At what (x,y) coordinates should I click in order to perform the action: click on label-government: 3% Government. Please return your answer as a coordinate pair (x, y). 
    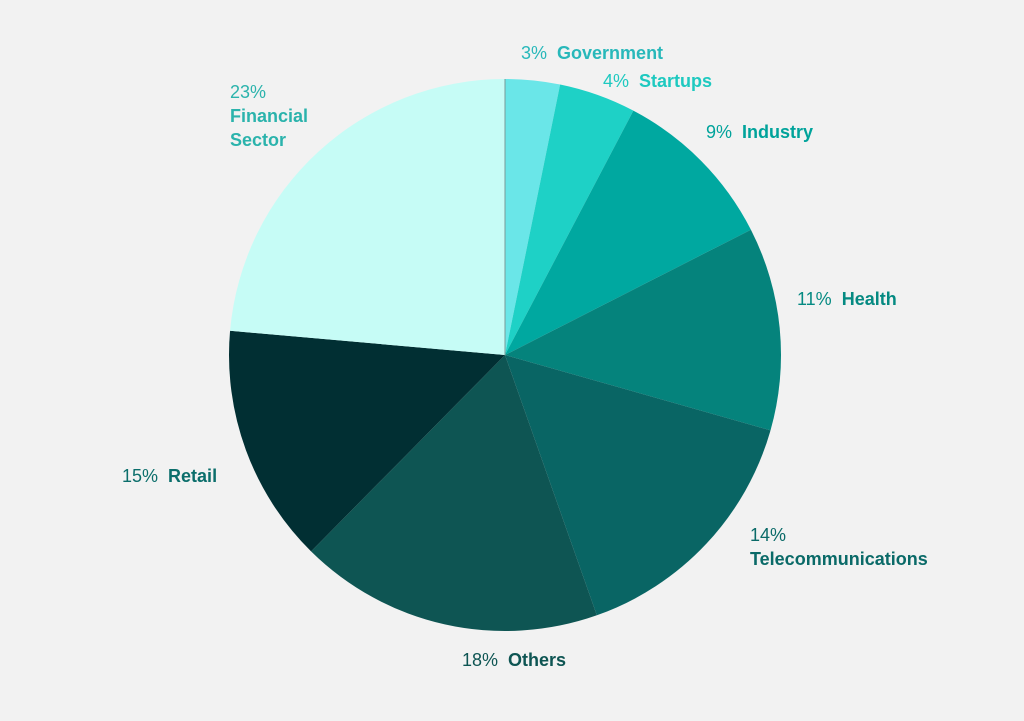
    Looking at the image, I should click on (592, 53).